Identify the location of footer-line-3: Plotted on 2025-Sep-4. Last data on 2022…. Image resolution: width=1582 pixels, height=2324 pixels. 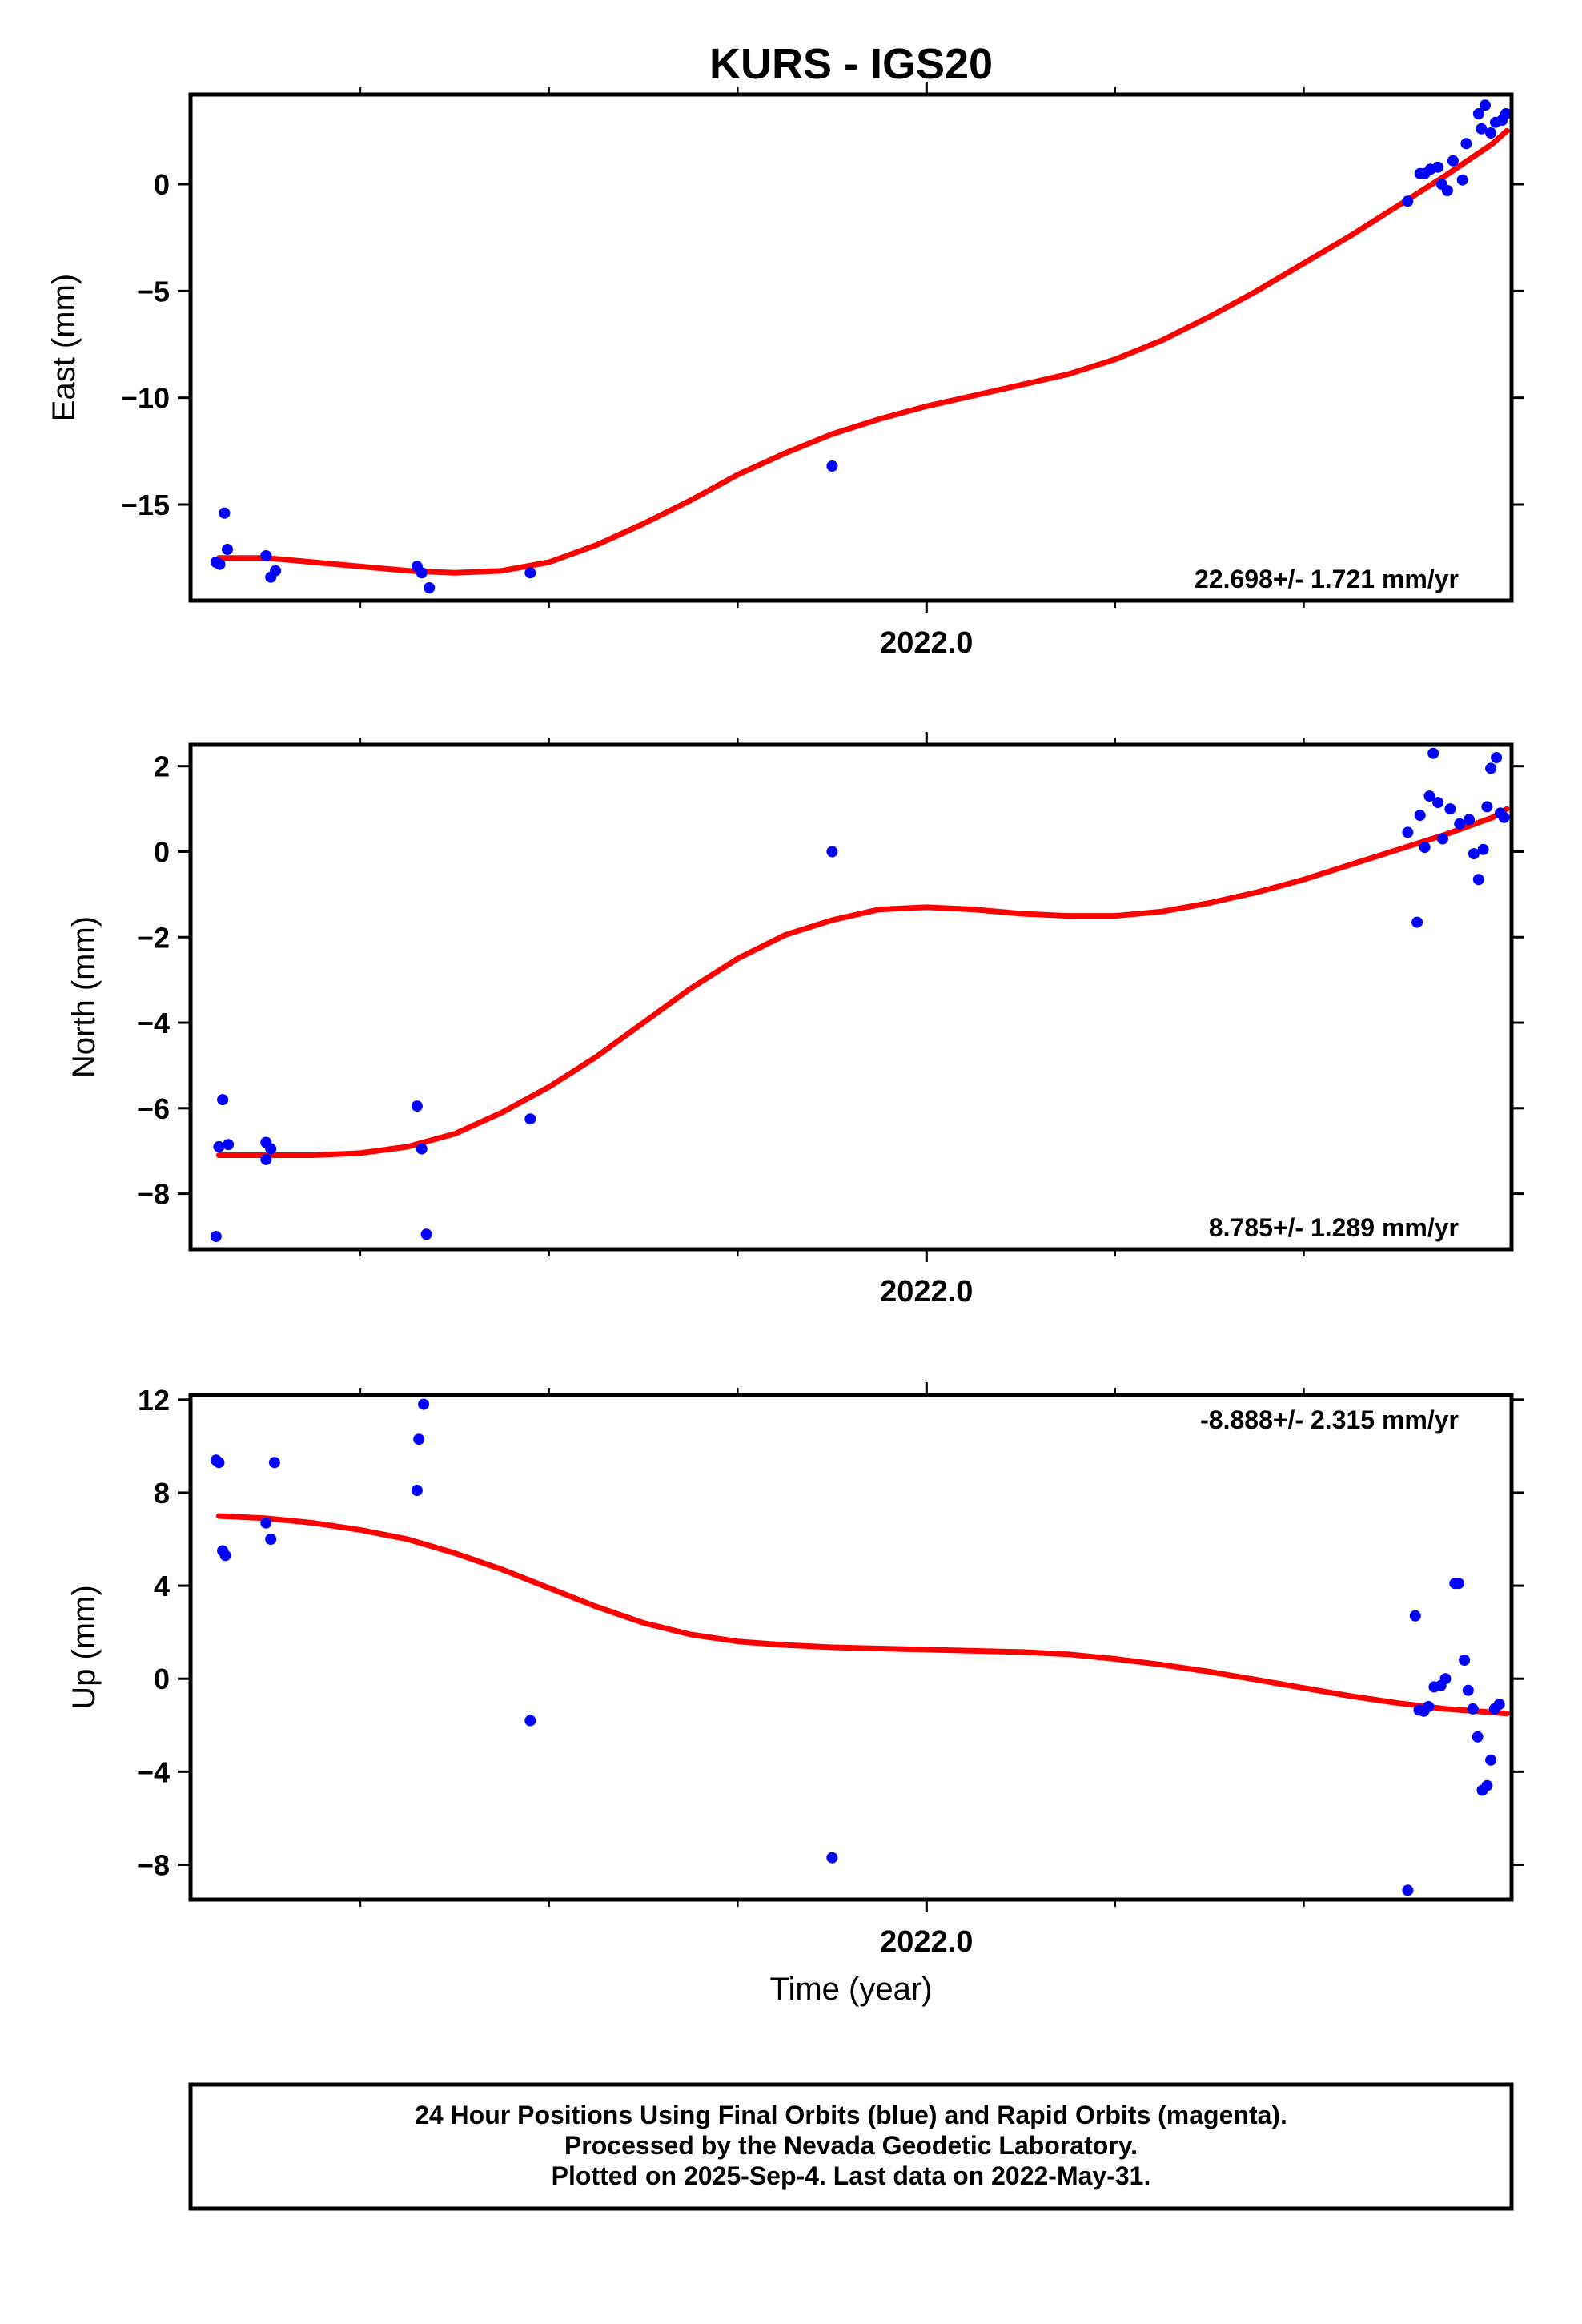
(851, 2175).